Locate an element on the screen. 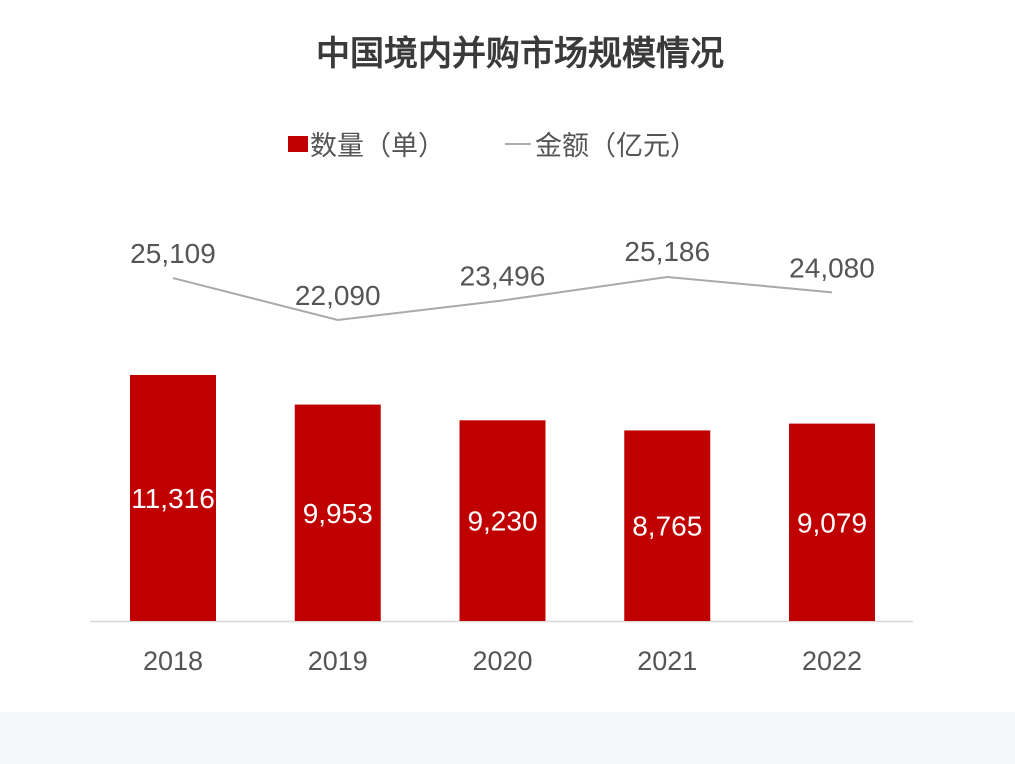 Image resolution: width=1015 pixels, height=764 pixels. bar-2020 is located at coordinates (502, 520).